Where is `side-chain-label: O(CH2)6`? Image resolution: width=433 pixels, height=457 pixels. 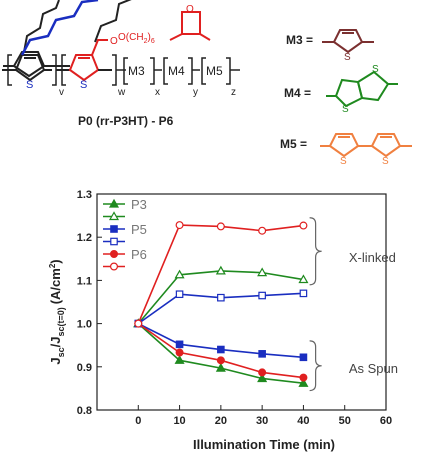
side-chain-label: O(CH2)6 is located at coordinates (136, 38).